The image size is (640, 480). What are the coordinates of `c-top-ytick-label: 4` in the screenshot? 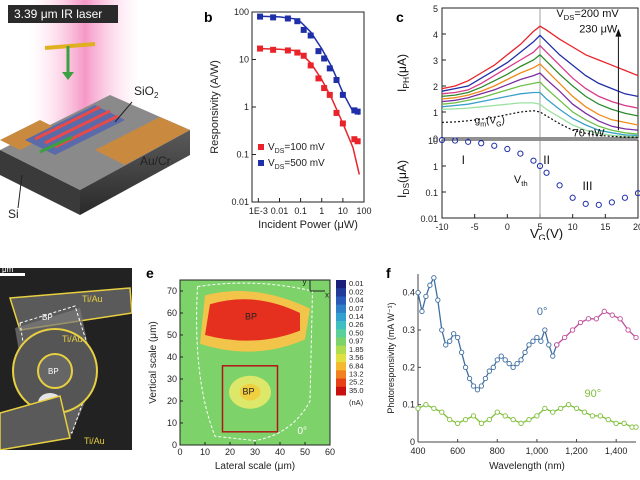 It's located at (435, 35).